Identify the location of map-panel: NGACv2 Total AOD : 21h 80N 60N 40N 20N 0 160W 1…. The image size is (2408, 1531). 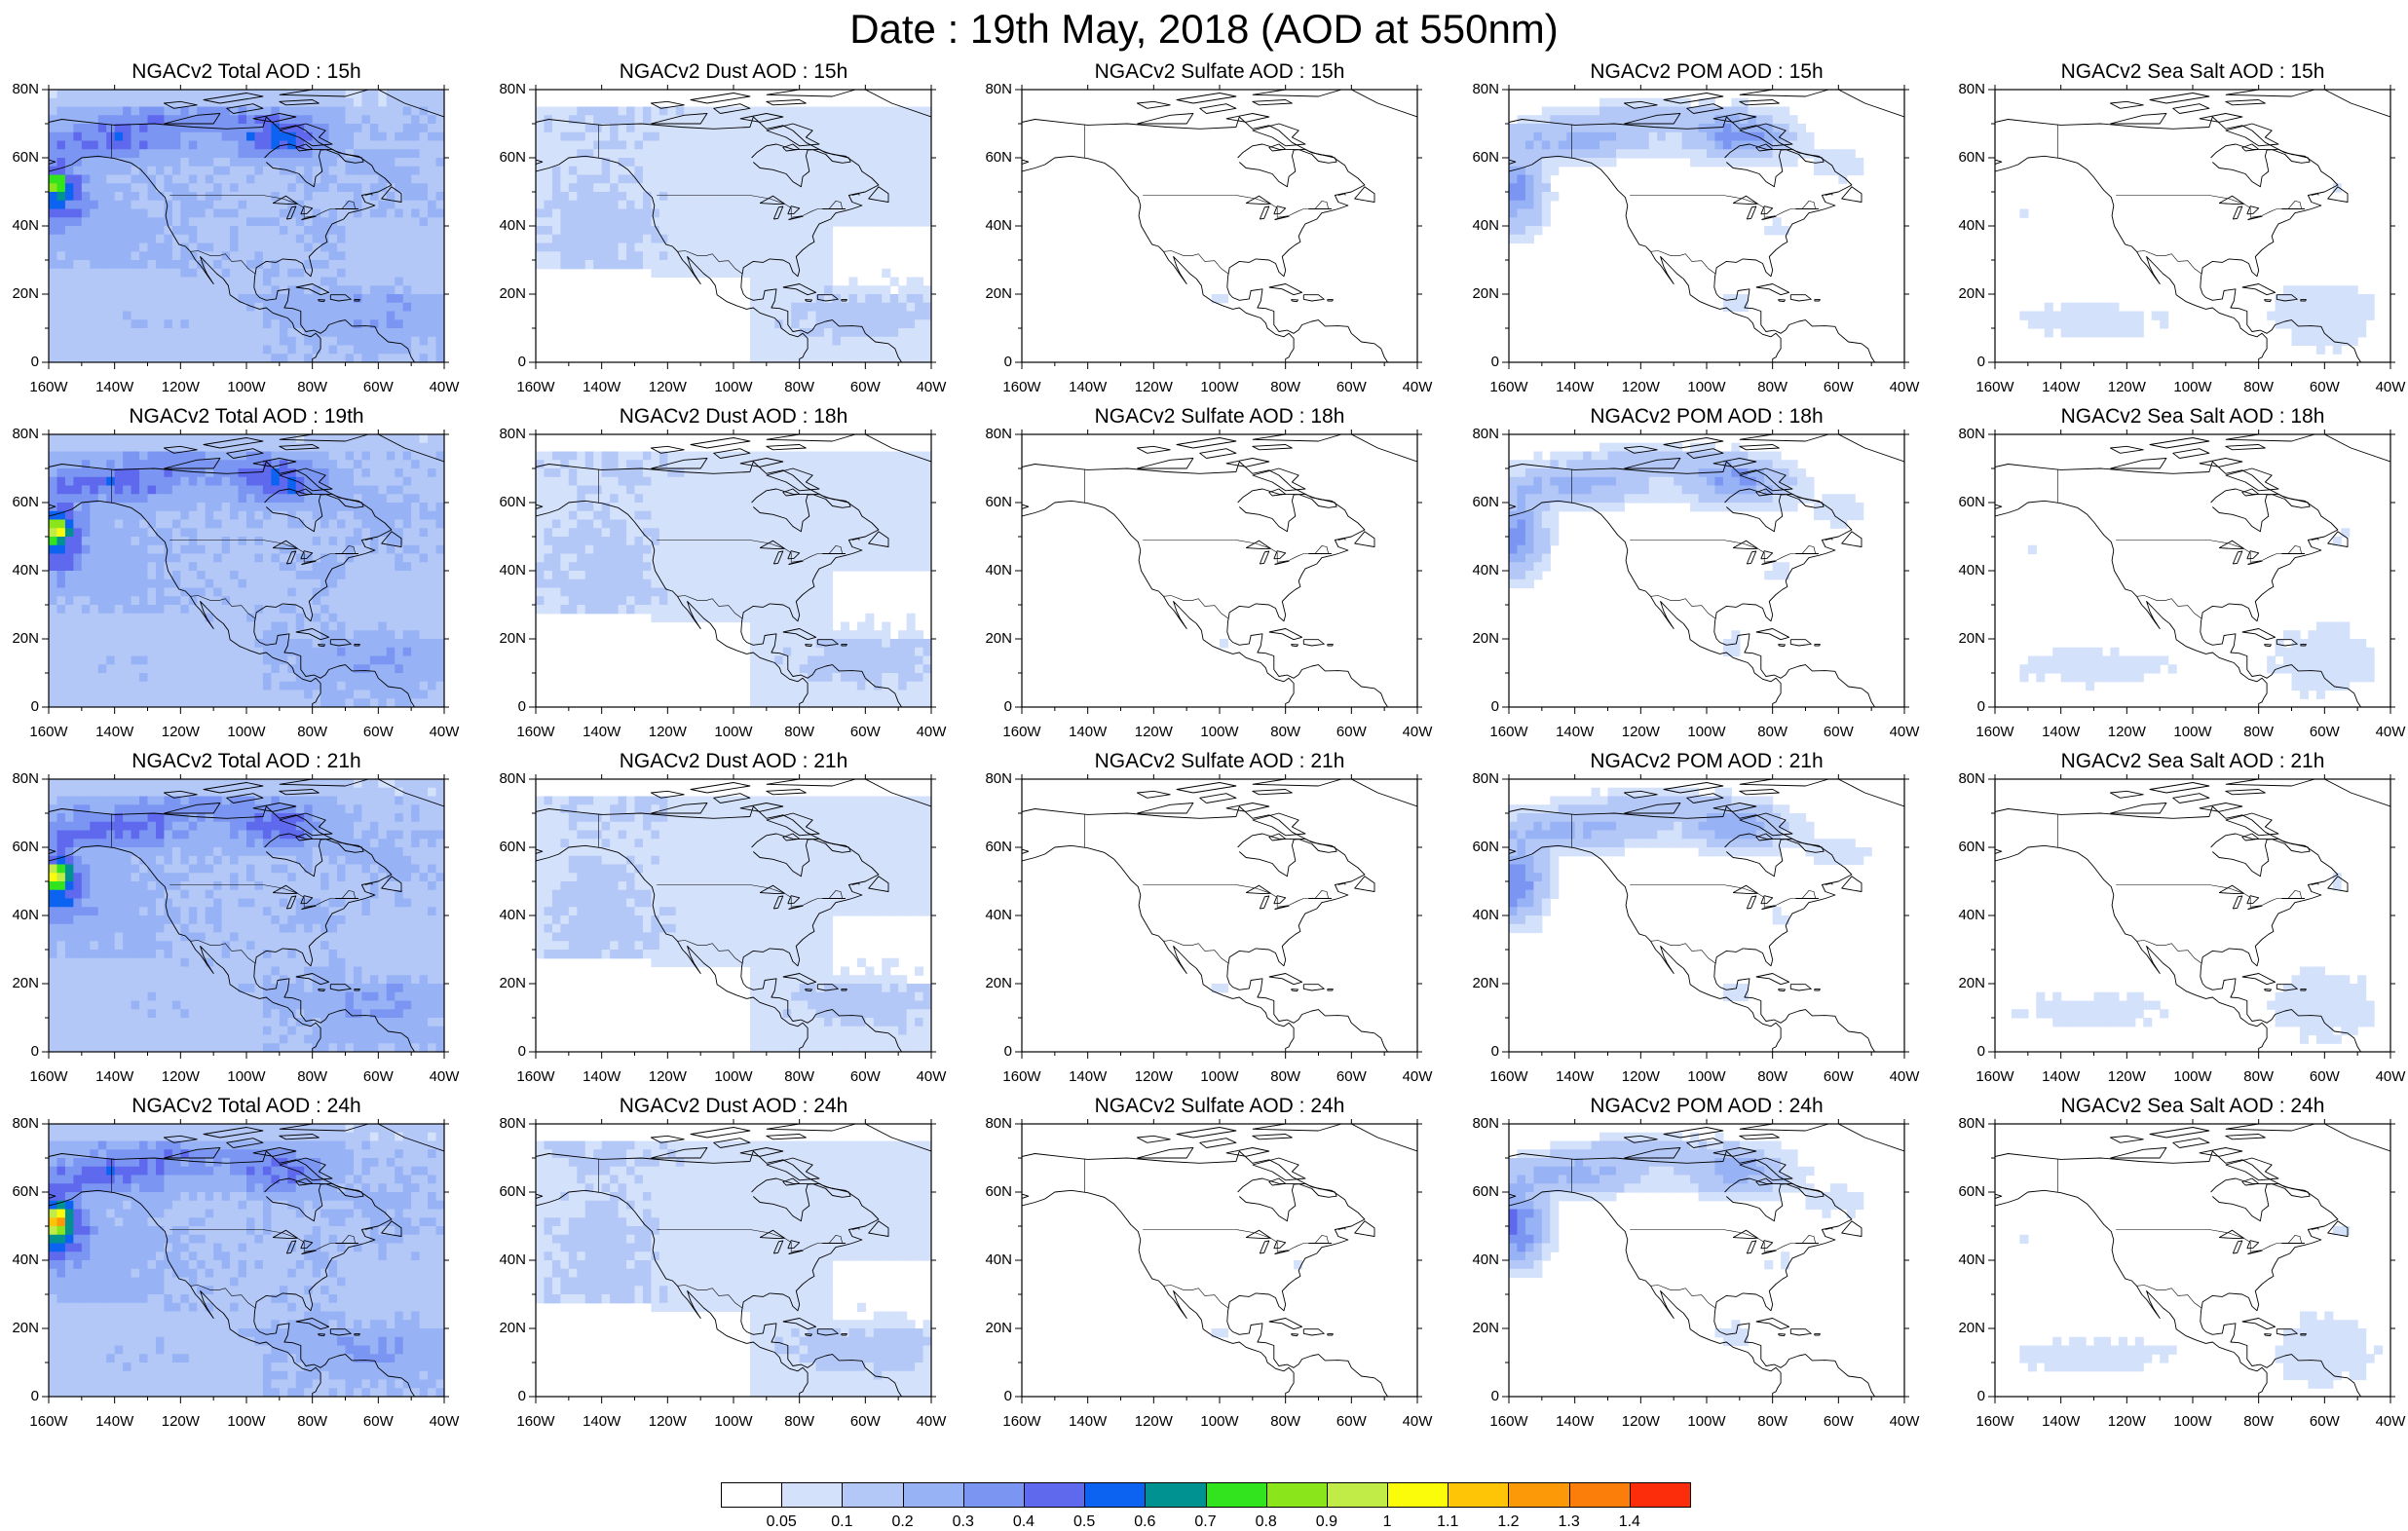
(246, 930).